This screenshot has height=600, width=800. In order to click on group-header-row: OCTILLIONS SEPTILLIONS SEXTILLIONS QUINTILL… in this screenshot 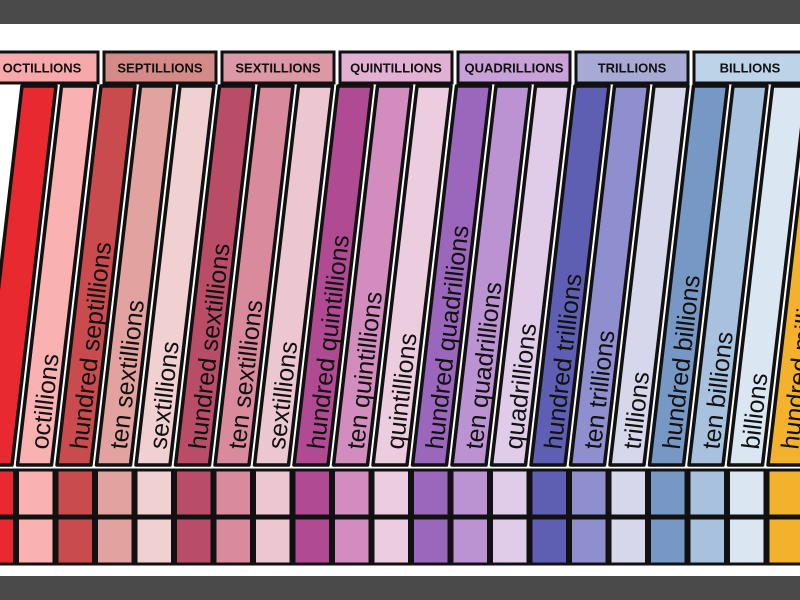, I will do `click(400, 67)`.